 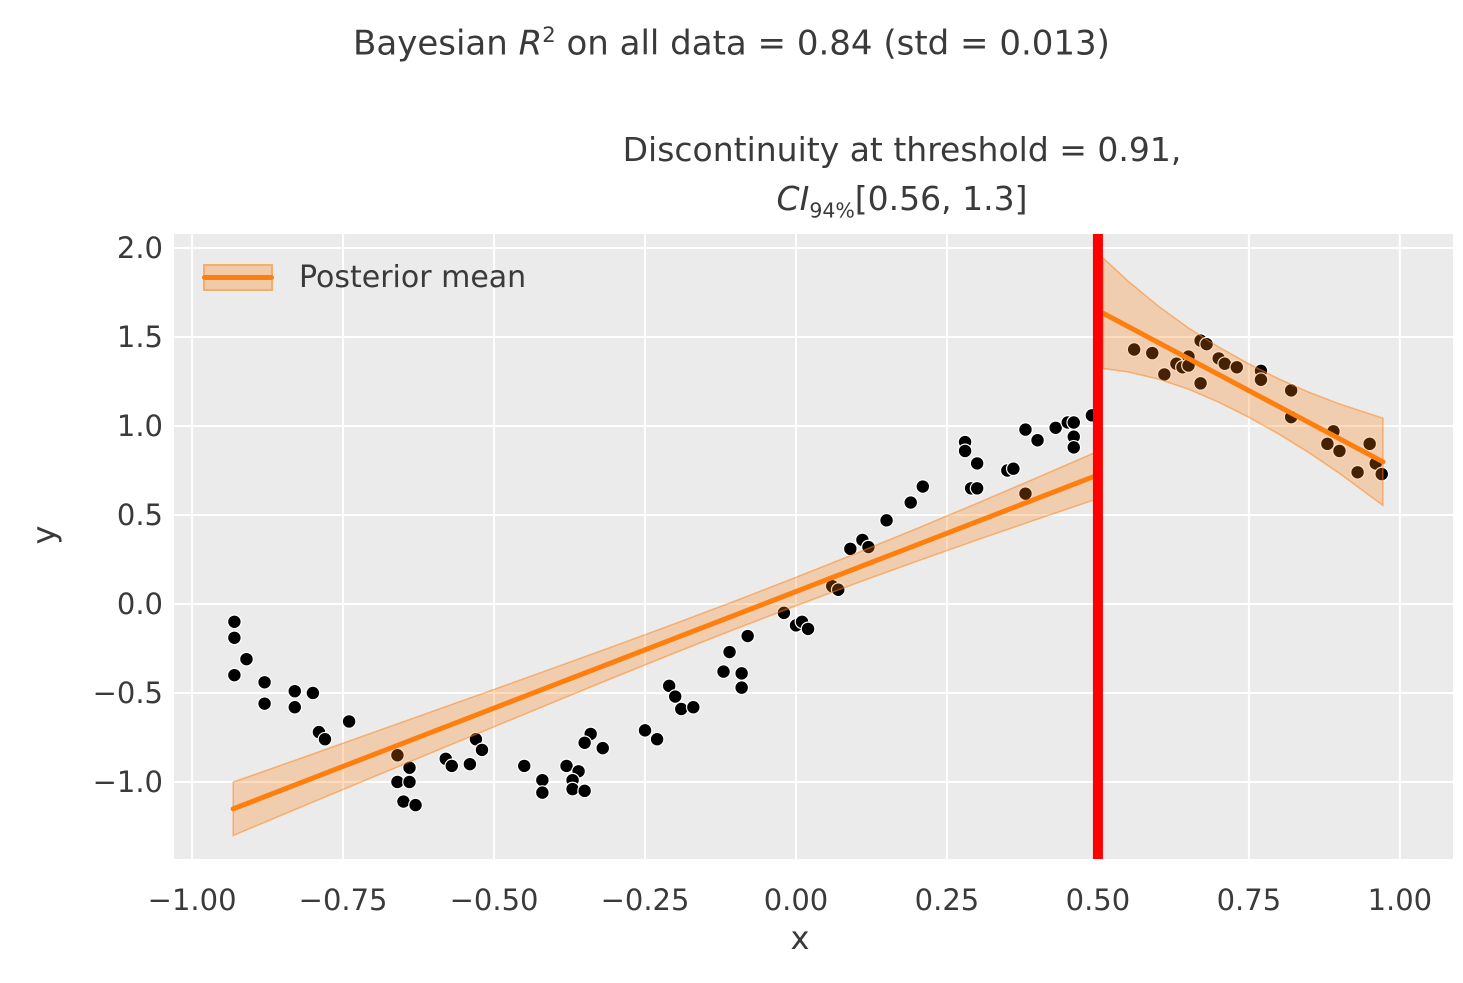 I want to click on subtitle-ci-sub: 94%, so click(x=832, y=210).